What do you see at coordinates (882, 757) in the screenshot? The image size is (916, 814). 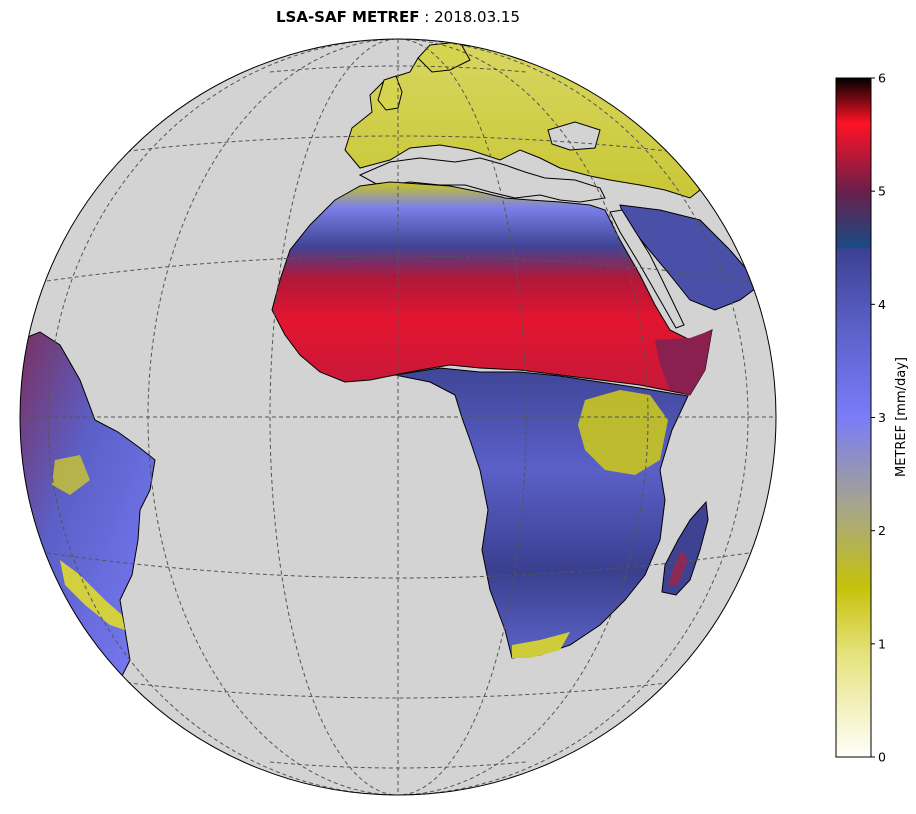 I see `colorbar-tick-label: 0` at bounding box center [882, 757].